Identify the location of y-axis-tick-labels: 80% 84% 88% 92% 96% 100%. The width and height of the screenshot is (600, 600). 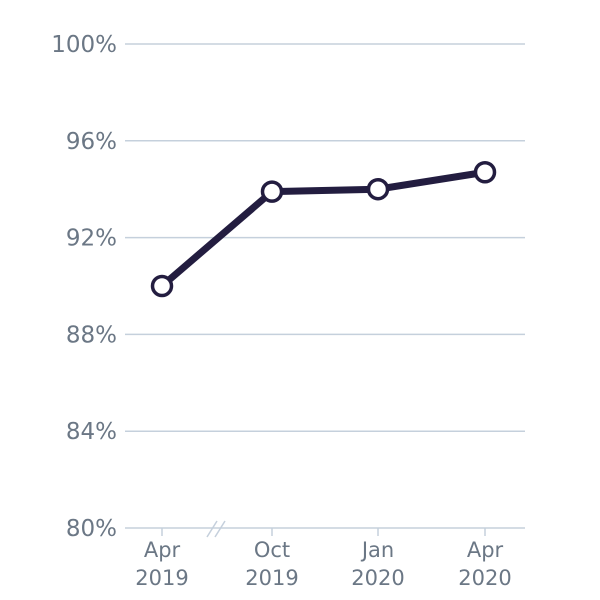
(84, 287).